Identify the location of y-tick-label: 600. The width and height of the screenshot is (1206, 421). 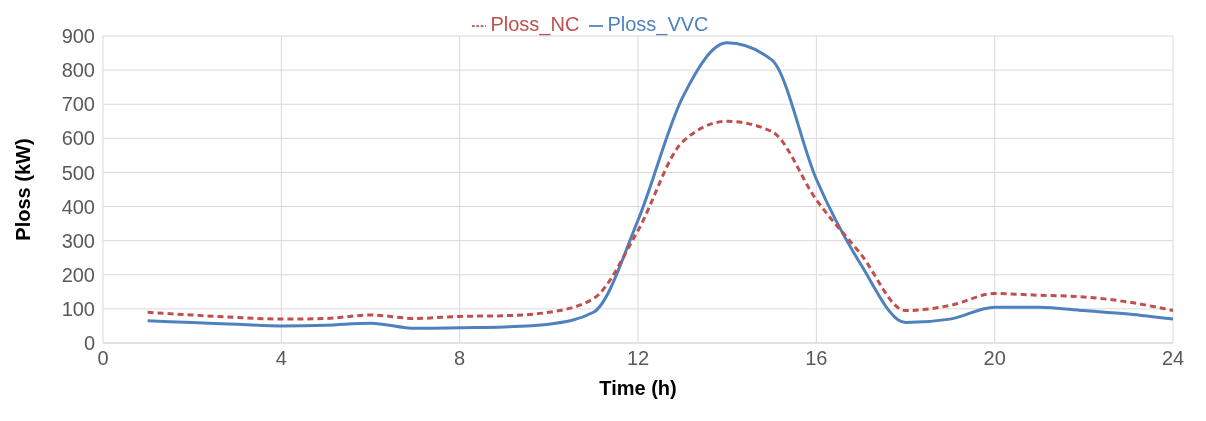
(78, 138).